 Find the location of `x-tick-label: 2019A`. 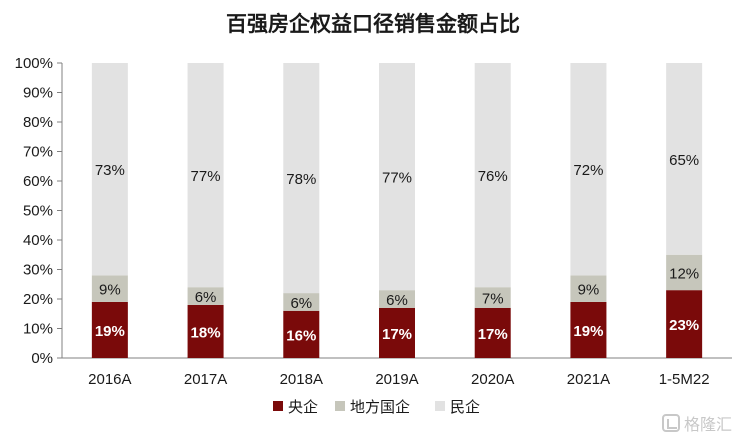

x-tick-label: 2019A is located at coordinates (396, 379).